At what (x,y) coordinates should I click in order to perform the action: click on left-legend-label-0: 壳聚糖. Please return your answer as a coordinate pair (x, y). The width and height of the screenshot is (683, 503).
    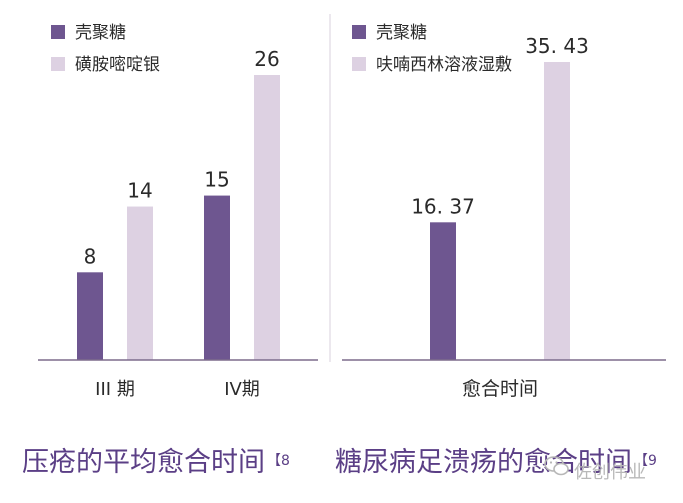
    Looking at the image, I should click on (100, 33).